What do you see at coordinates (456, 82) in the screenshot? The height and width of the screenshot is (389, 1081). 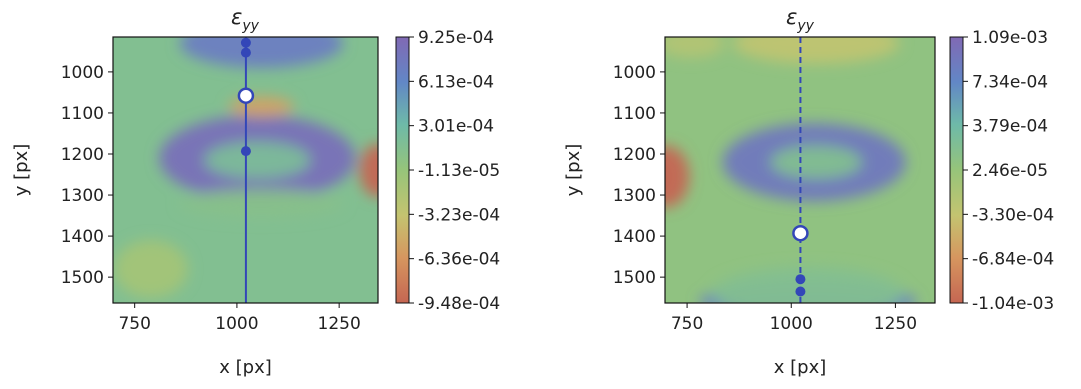 I see `colorbar-label: 6.13e-04` at bounding box center [456, 82].